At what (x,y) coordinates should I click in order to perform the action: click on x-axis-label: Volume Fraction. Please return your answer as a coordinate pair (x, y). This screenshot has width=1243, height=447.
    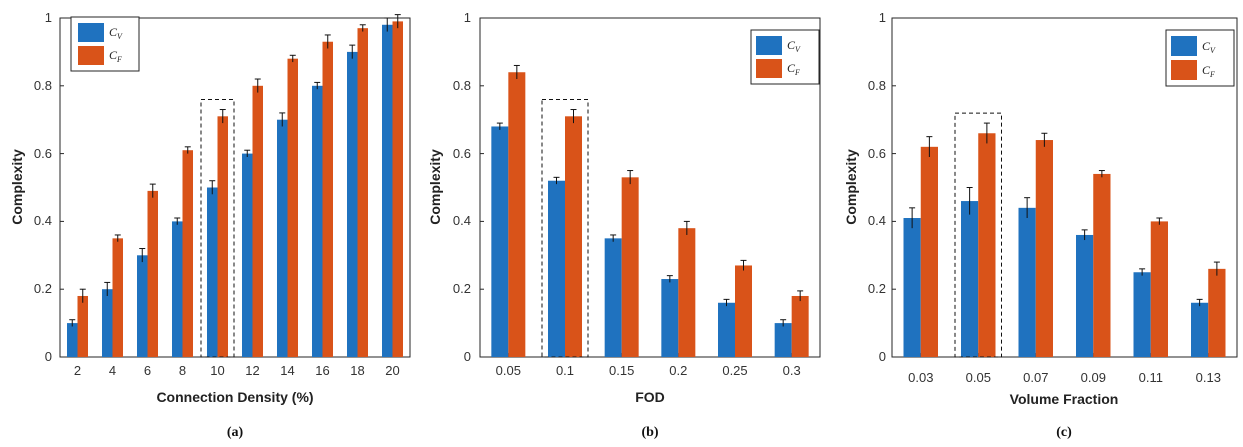
    Looking at the image, I should click on (1064, 399).